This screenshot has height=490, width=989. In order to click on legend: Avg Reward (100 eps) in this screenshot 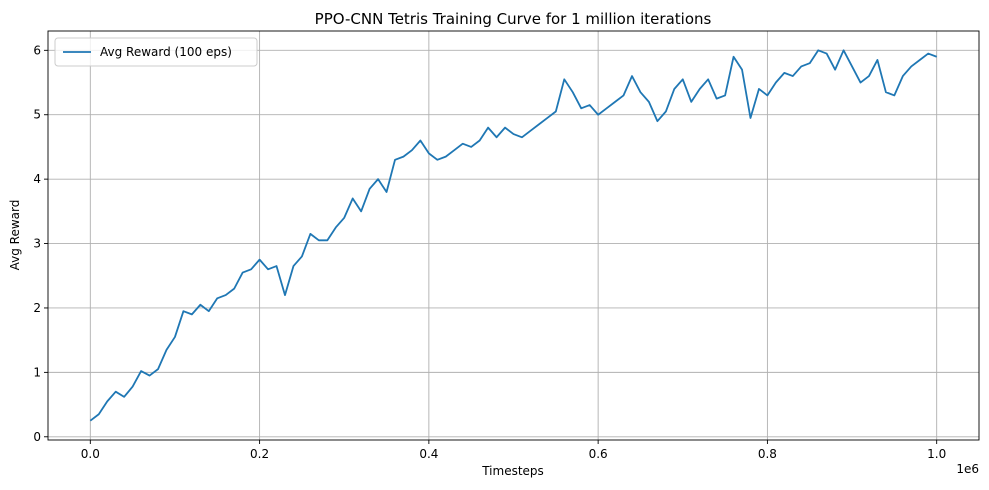, I will do `click(156, 52)`.